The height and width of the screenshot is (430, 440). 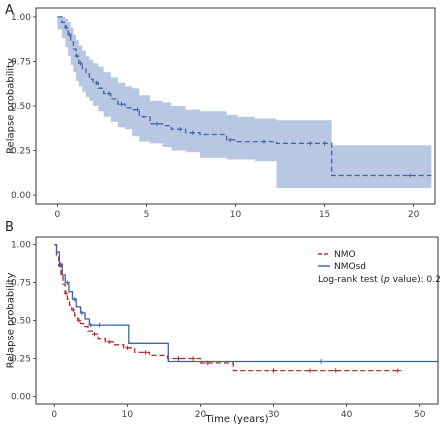 What do you see at coordinates (345, 255) in the screenshot?
I see `legend-nmo-label: NMO` at bounding box center [345, 255].